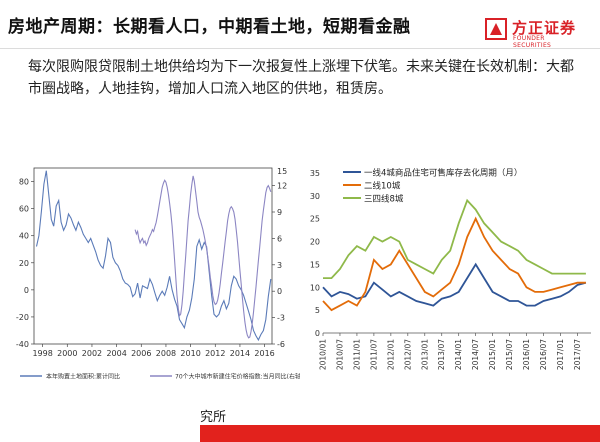 The width and height of the screenshot is (600, 442). I want to click on x-tick-label: 2015/01, so click(492, 354).